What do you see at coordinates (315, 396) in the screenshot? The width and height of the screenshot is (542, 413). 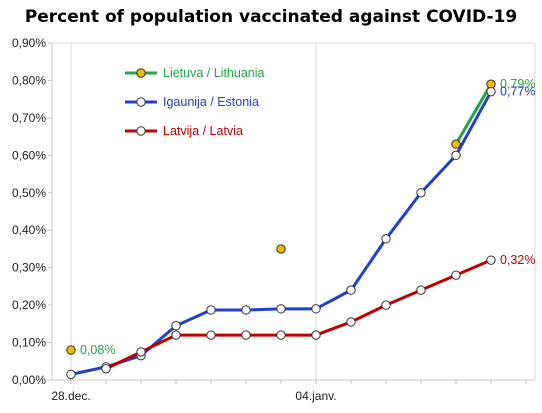 I see `x-tick-label: 04.janv.` at bounding box center [315, 396].